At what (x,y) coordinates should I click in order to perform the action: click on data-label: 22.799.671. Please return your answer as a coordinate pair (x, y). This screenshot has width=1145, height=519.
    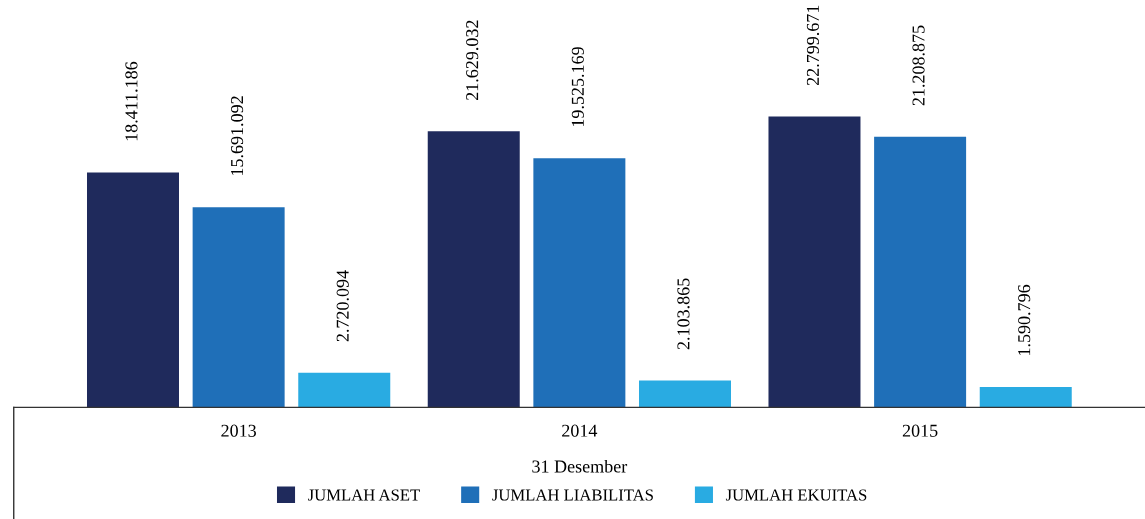
    Looking at the image, I should click on (813, 45).